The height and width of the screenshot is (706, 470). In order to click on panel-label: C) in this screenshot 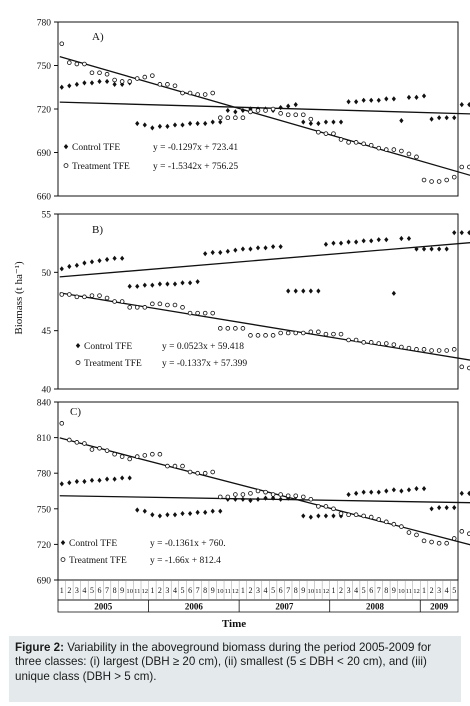, I will do `click(75, 412)`.